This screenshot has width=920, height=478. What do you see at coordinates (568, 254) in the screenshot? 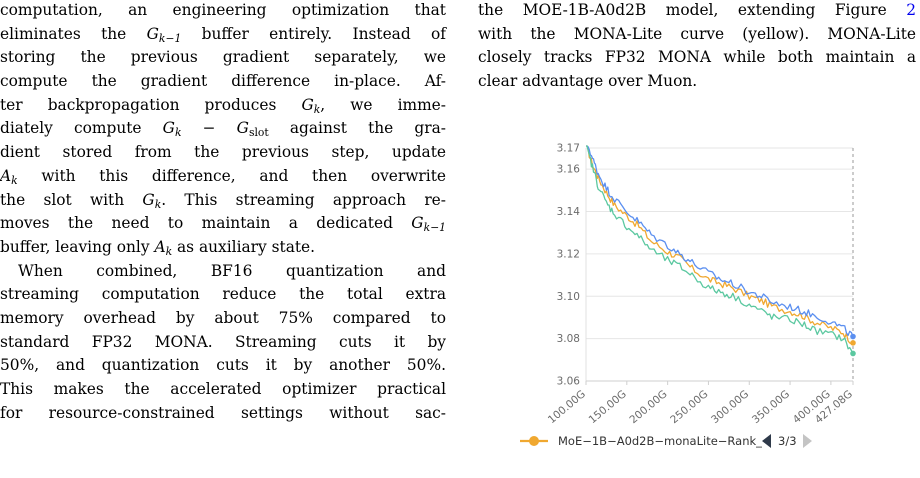
I see `y-tick-label: 3.12` at bounding box center [568, 254].